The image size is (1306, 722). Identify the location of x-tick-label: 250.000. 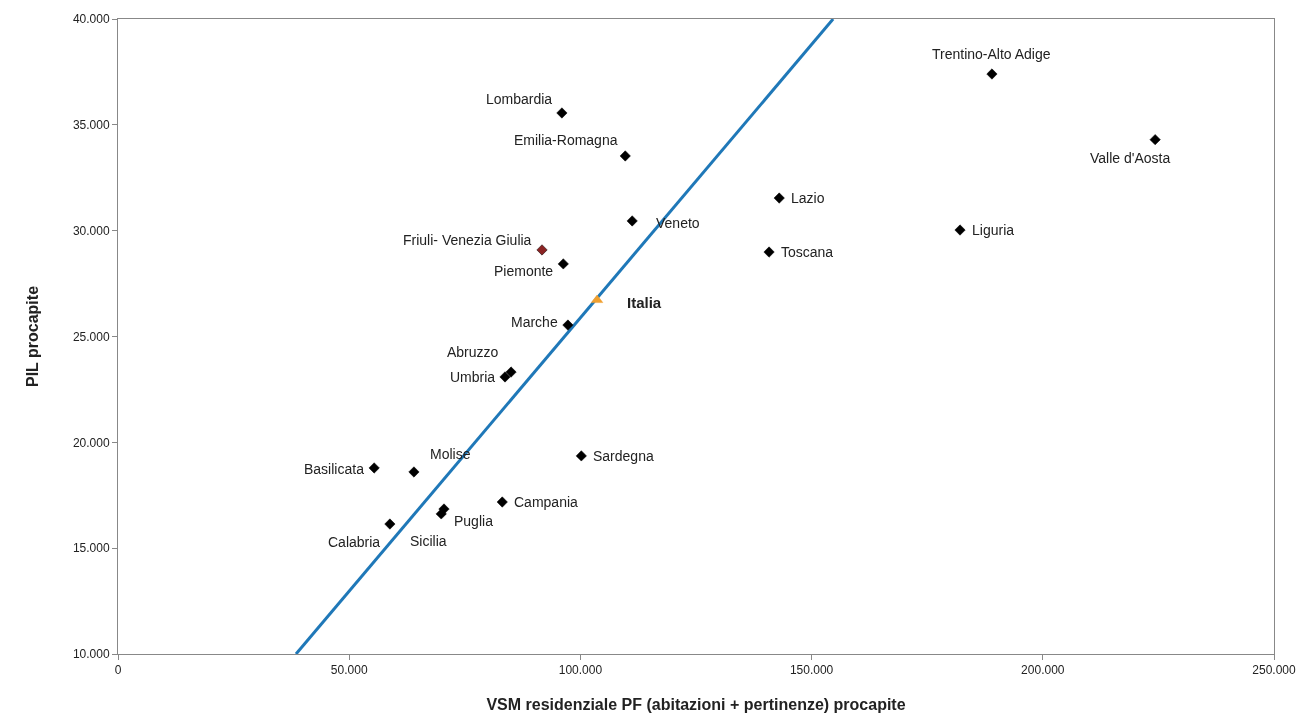
(1274, 670).